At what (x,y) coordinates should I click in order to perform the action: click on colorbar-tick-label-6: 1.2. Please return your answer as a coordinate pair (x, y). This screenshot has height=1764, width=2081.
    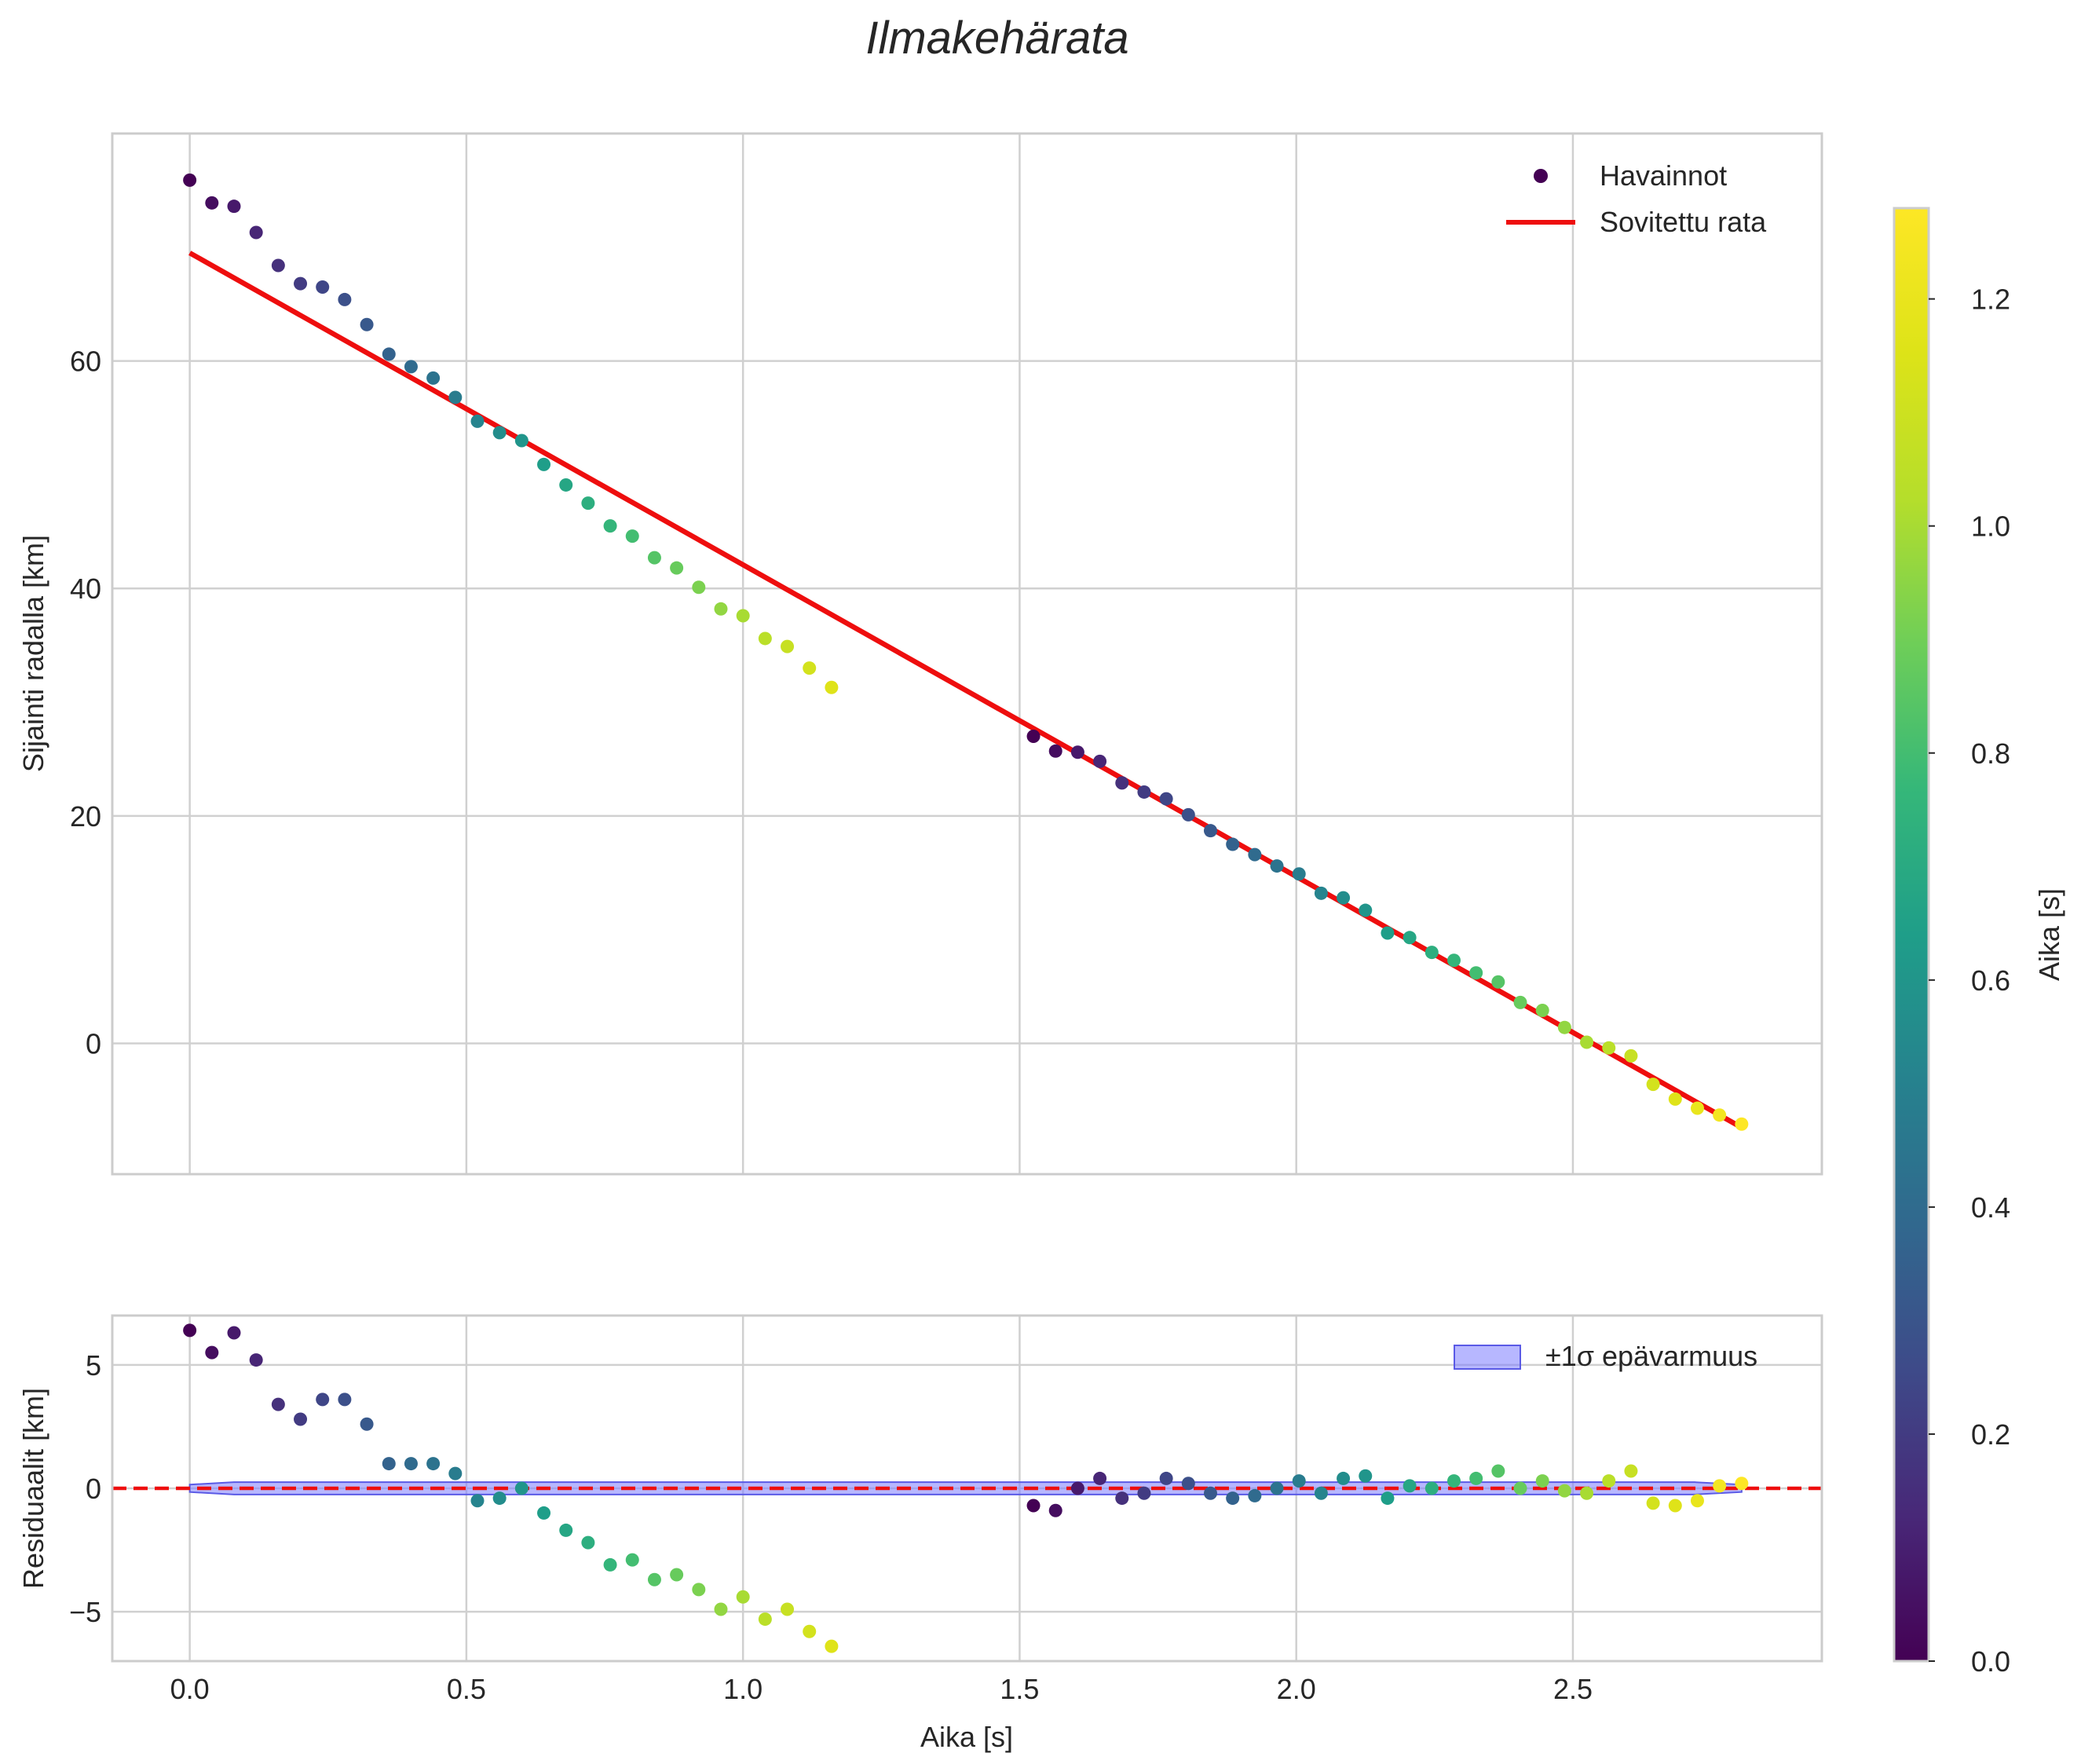
    Looking at the image, I should click on (1990, 300).